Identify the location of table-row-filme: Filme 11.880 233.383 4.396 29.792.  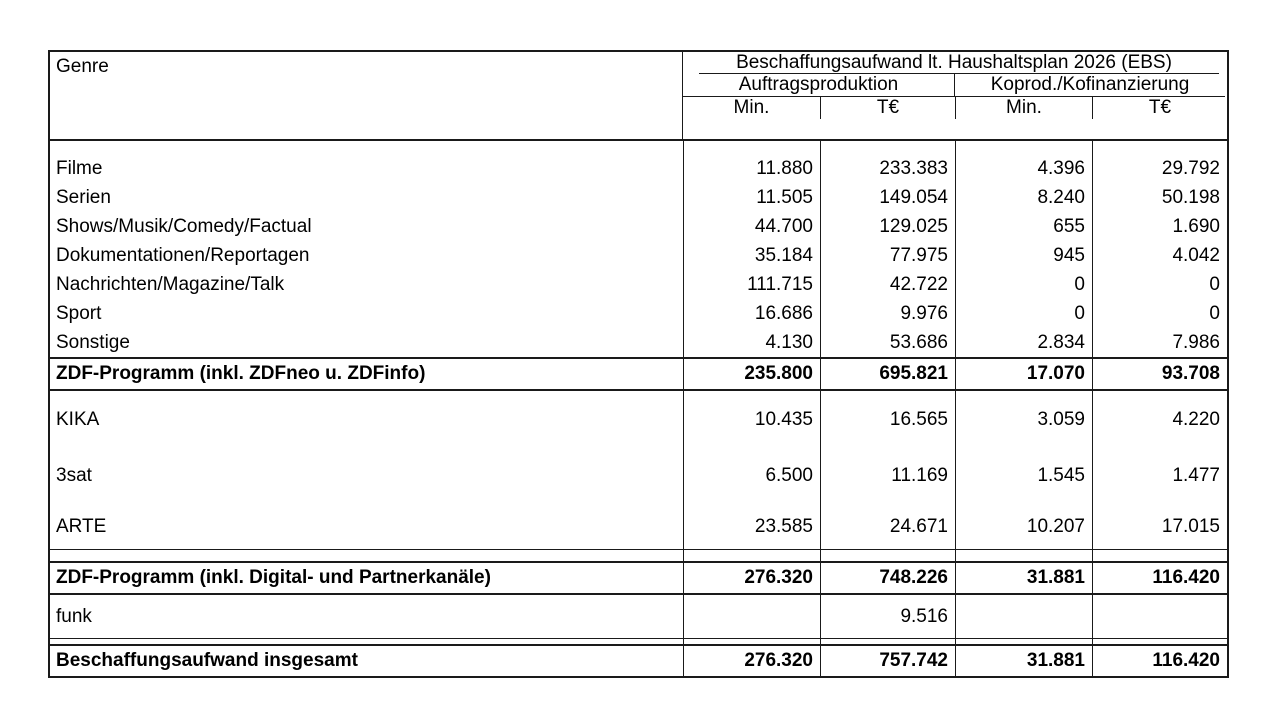
(638, 168).